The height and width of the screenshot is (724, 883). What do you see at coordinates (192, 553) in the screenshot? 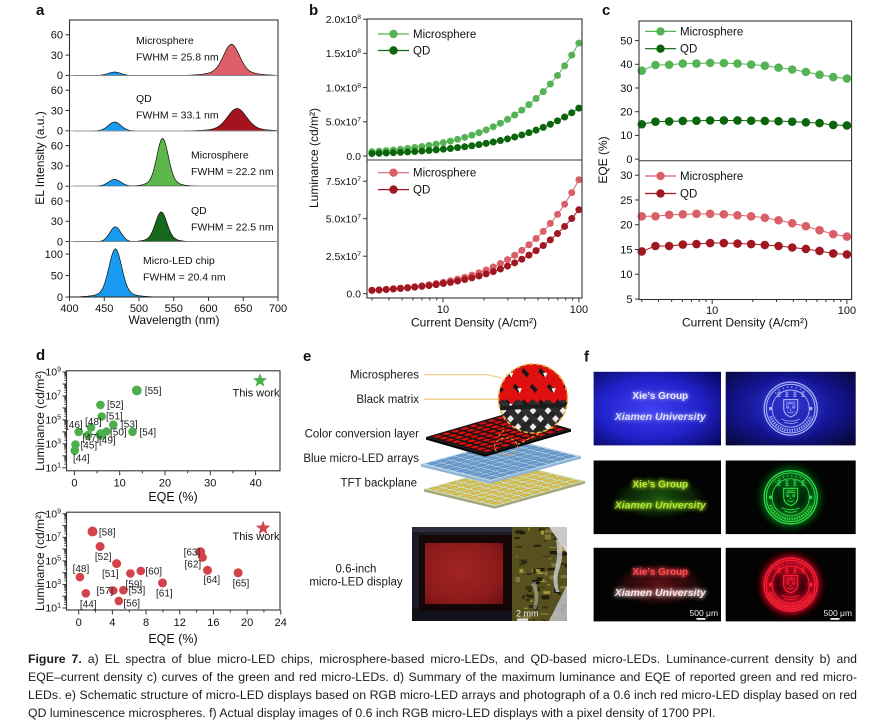
I see `svg-text: [63]` at bounding box center [192, 553].